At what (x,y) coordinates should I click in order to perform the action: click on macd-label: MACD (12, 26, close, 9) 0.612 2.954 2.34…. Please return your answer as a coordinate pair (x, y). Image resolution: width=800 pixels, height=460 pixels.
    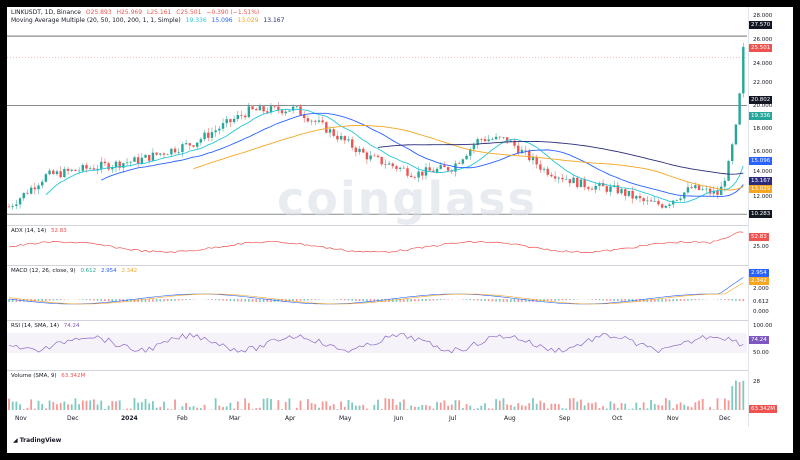
    Looking at the image, I should click on (75, 271).